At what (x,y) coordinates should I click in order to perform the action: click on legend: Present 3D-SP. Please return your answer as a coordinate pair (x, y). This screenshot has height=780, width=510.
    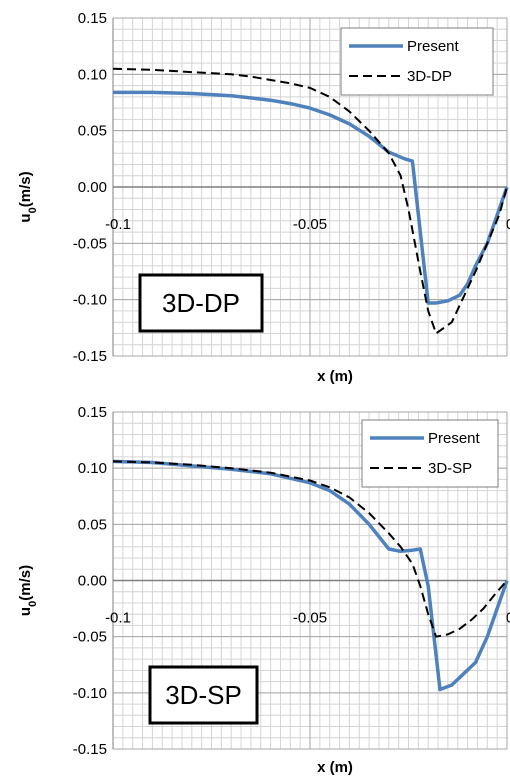
    Looking at the image, I should click on (430, 453).